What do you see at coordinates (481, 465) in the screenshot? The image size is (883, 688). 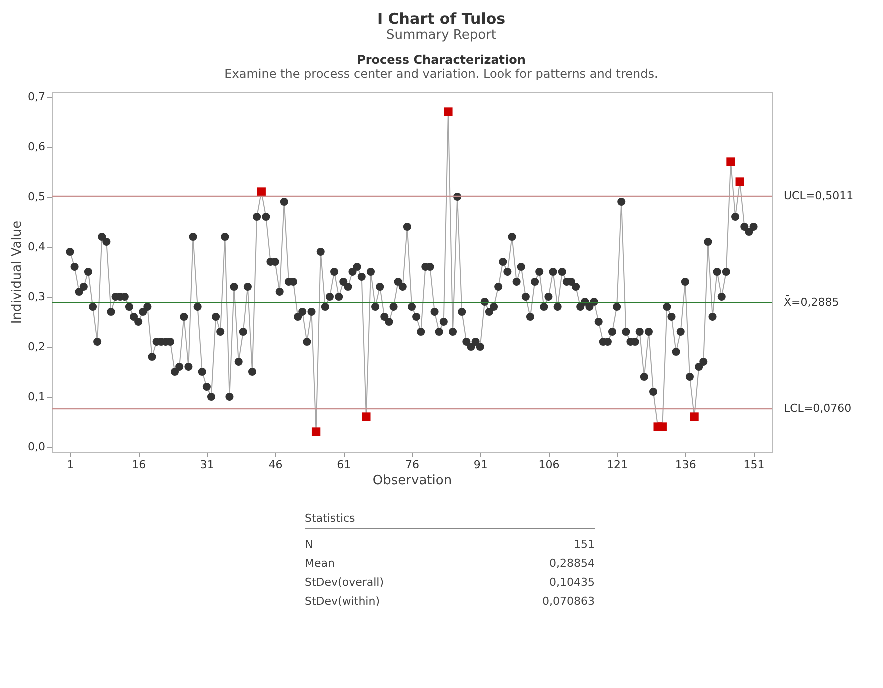 I see `x-tick-label: 91` at bounding box center [481, 465].